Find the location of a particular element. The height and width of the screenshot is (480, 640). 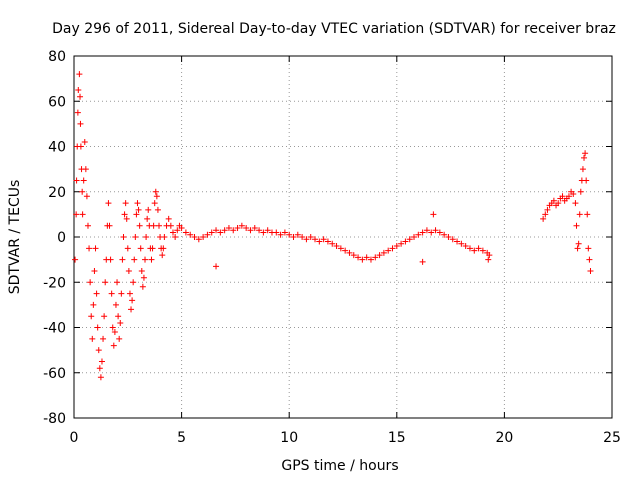

x-tick-label: 25 is located at coordinates (612, 438).